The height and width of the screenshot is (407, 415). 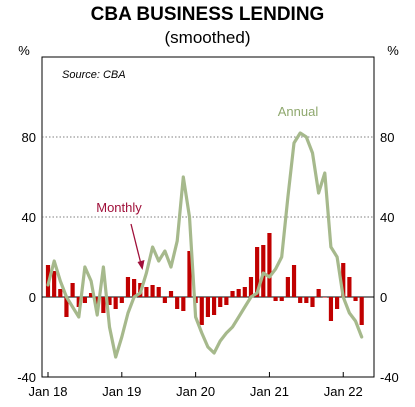 What do you see at coordinates (141, 265) in the screenshot?
I see `annotation-monthly-arrowhead` at bounding box center [141, 265].